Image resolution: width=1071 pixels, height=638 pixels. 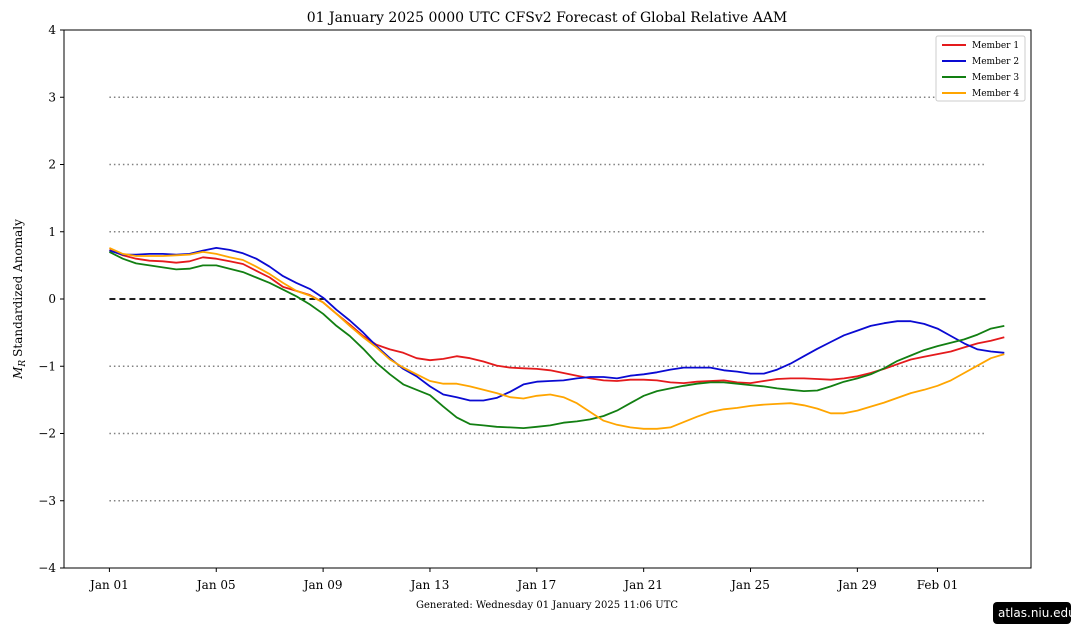 I want to click on x-tick-label: Jan 25, so click(x=749, y=585).